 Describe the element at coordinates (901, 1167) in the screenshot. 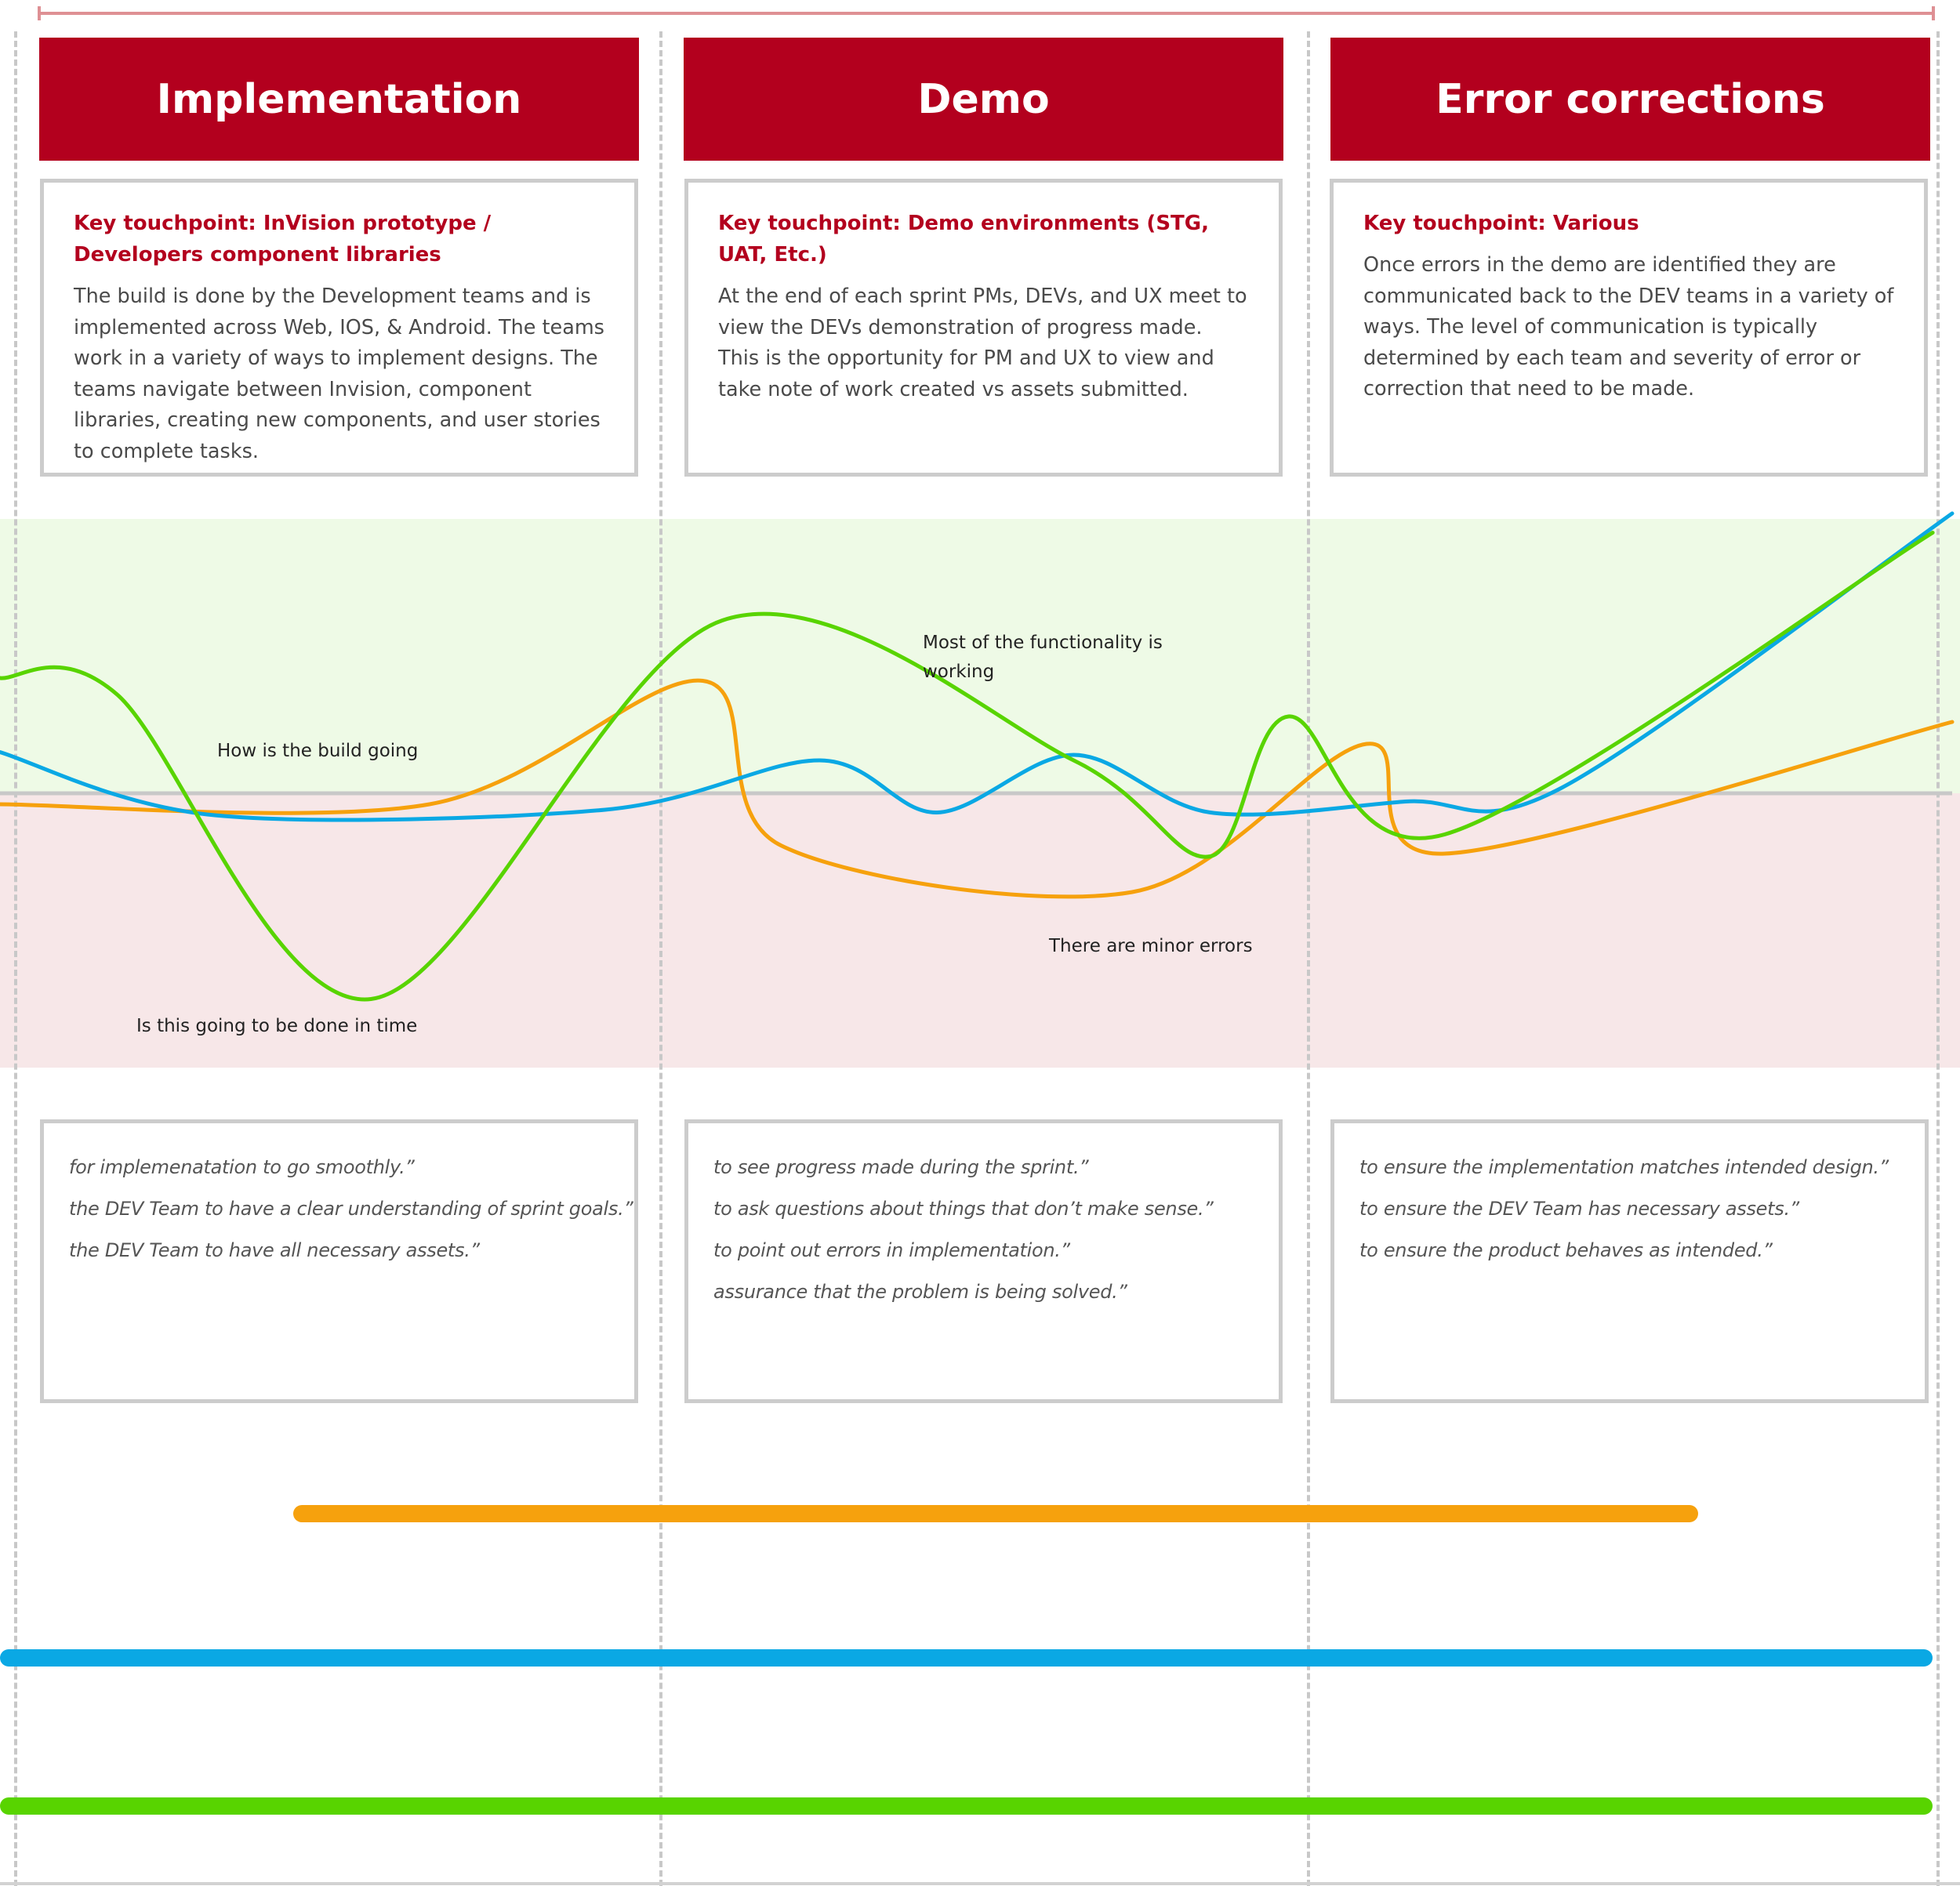

I see `quote: to see progress made during the sprint.”` at that location.